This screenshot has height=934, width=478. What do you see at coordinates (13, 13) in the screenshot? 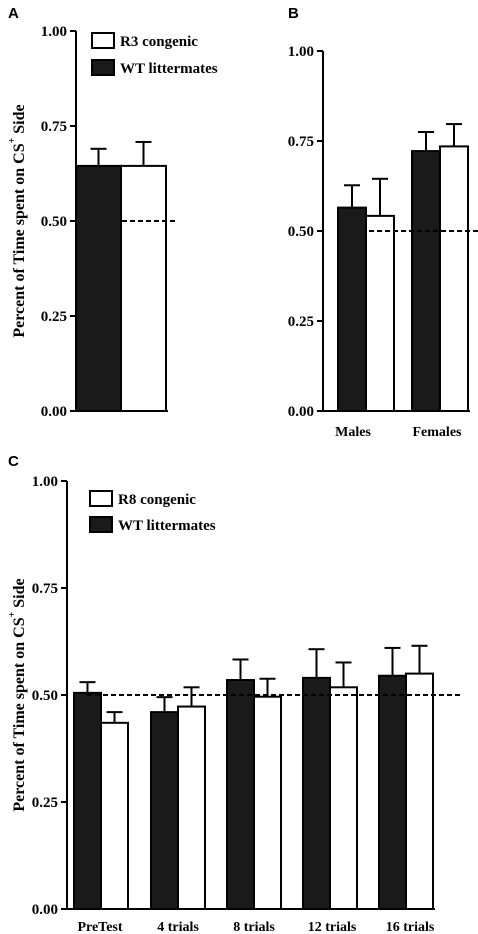
I see `panel-letter: A` at bounding box center [13, 13].